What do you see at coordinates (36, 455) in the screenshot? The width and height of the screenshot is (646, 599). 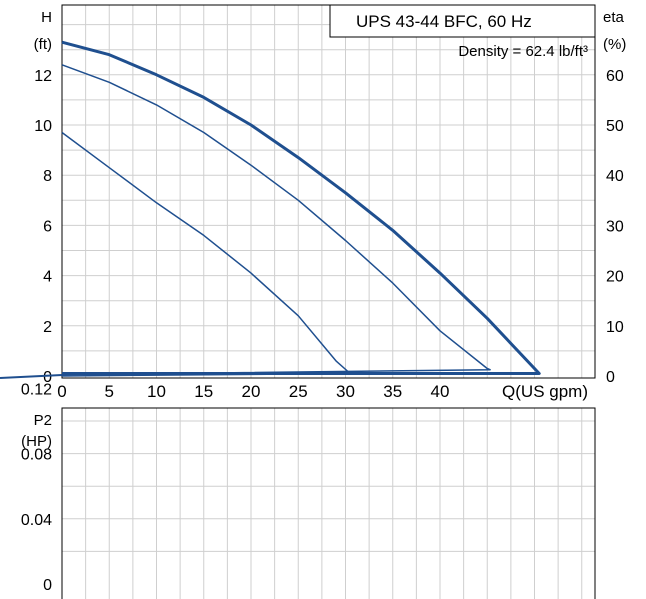 I see `power-tick-label: 0.08` at bounding box center [36, 455].